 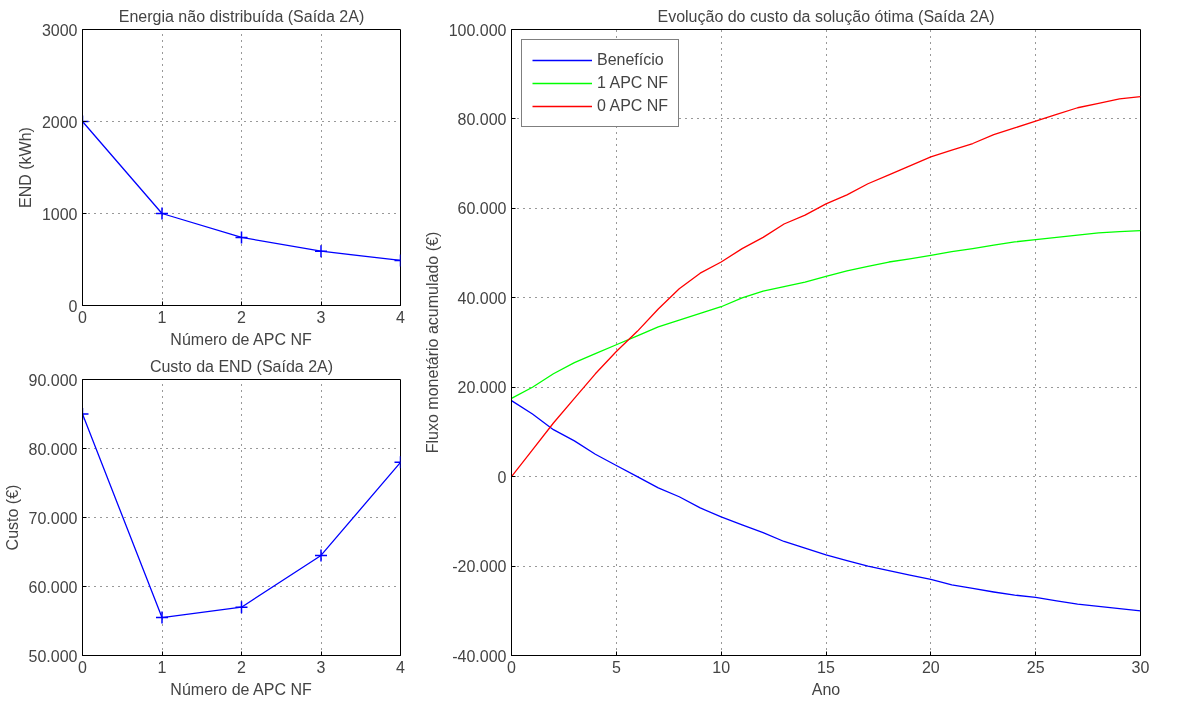 I want to click on line-series, so click(x=826, y=315).